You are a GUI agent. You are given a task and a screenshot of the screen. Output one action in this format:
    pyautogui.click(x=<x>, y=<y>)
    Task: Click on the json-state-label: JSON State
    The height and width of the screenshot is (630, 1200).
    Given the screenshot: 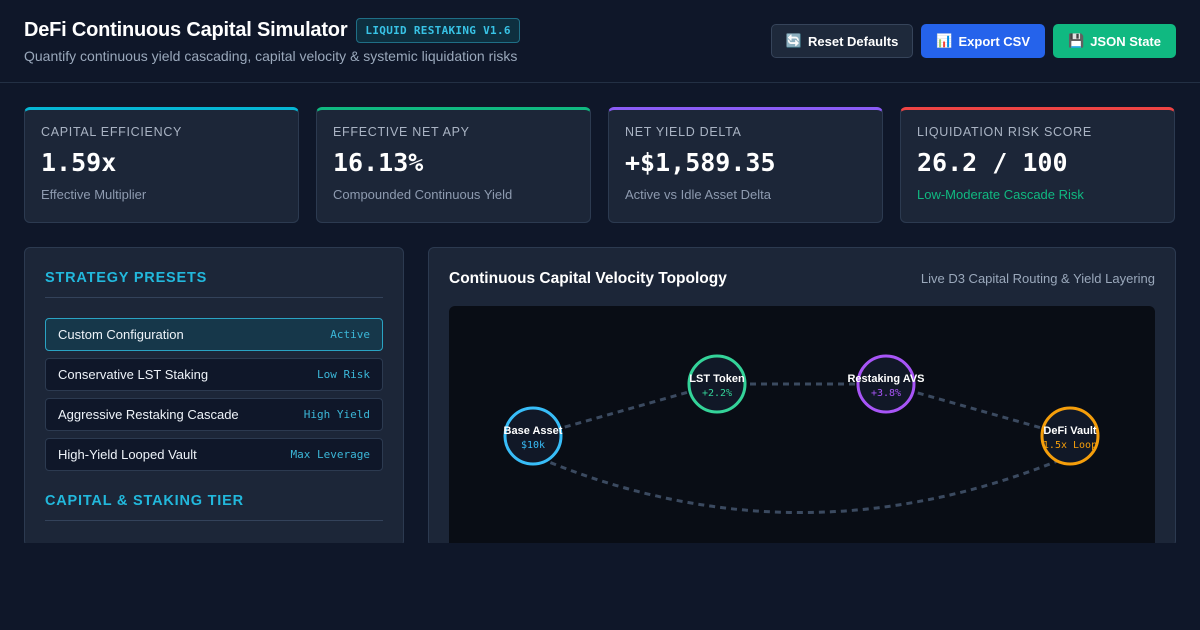 What is the action you would take?
    pyautogui.click(x=1125, y=41)
    